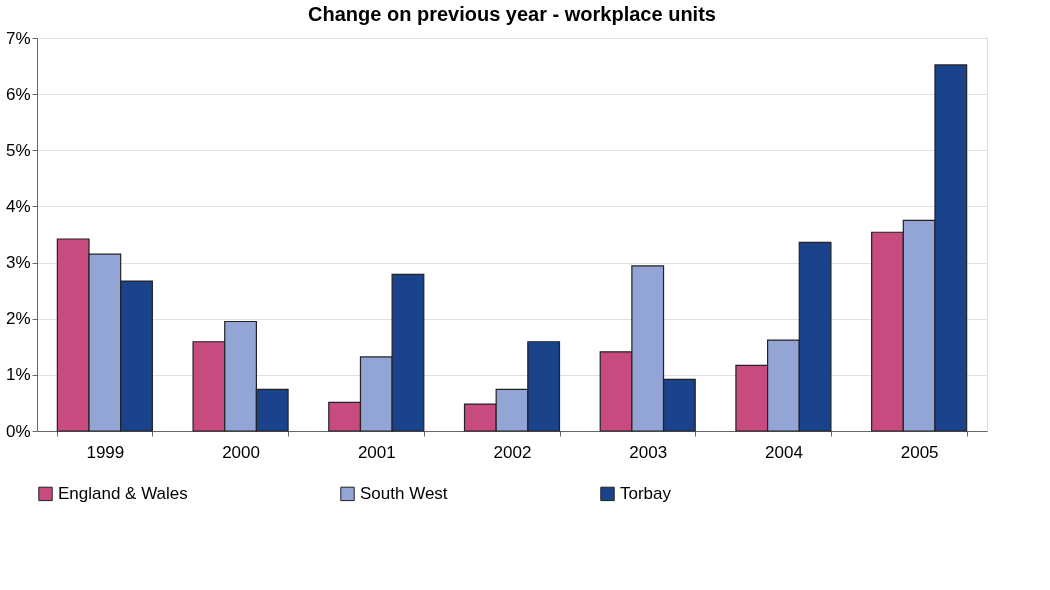 The width and height of the screenshot is (1050, 590). I want to click on x-tick-label: 1999, so click(105, 452).